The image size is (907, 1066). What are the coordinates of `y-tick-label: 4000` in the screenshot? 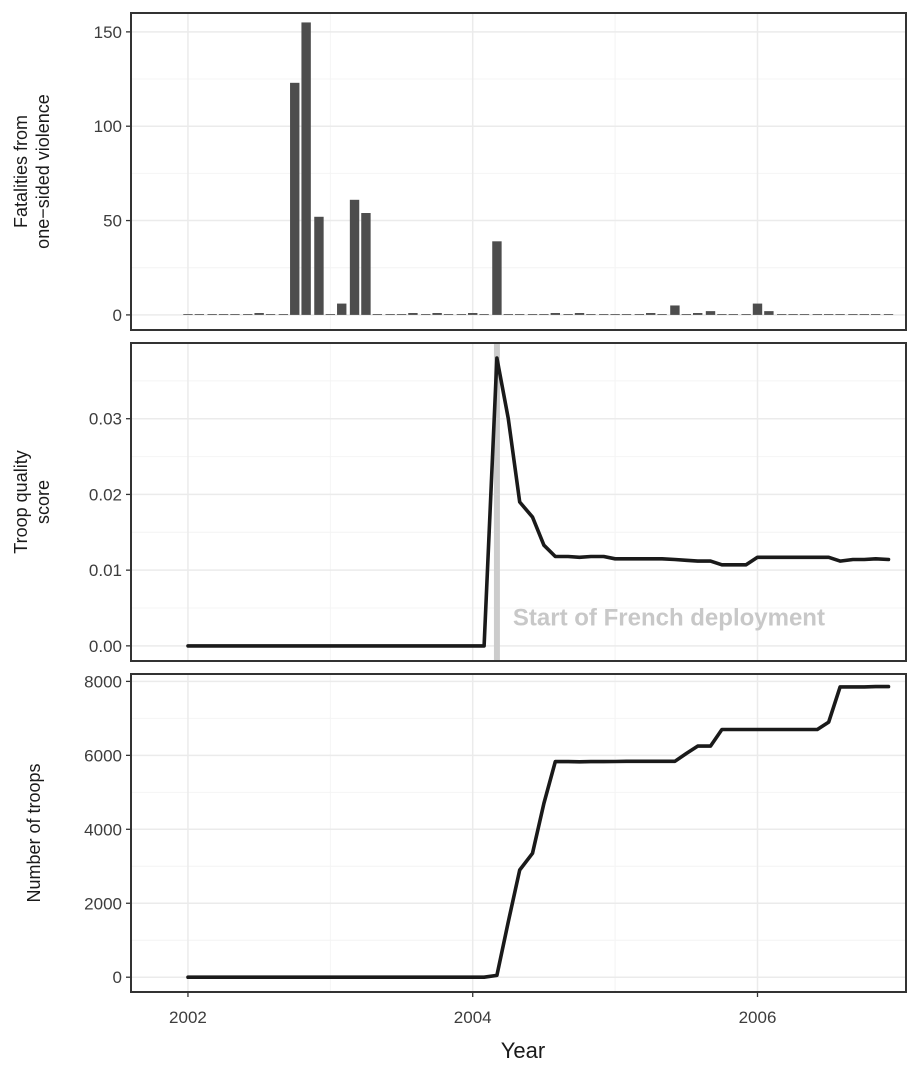 It's located at (103, 829).